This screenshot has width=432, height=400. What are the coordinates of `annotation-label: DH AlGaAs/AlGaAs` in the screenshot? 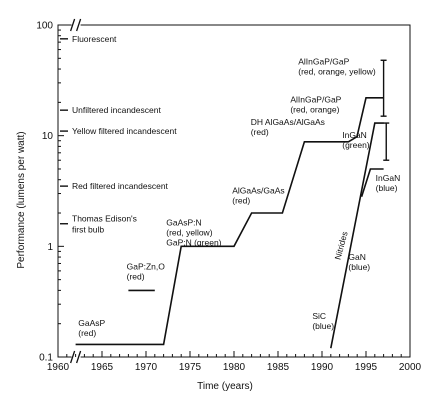 It's located at (288, 122).